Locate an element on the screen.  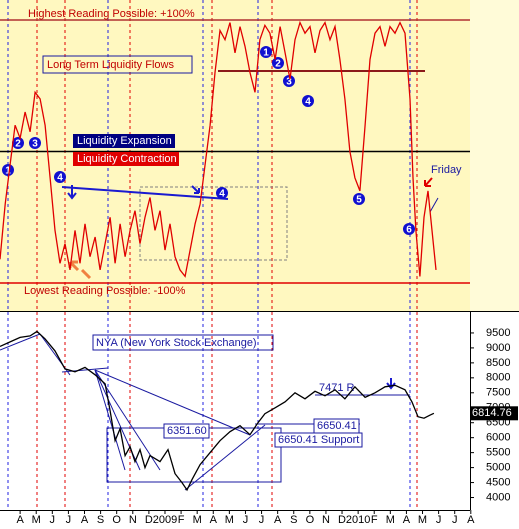
marker-label: 6 is located at coordinates (409, 230).